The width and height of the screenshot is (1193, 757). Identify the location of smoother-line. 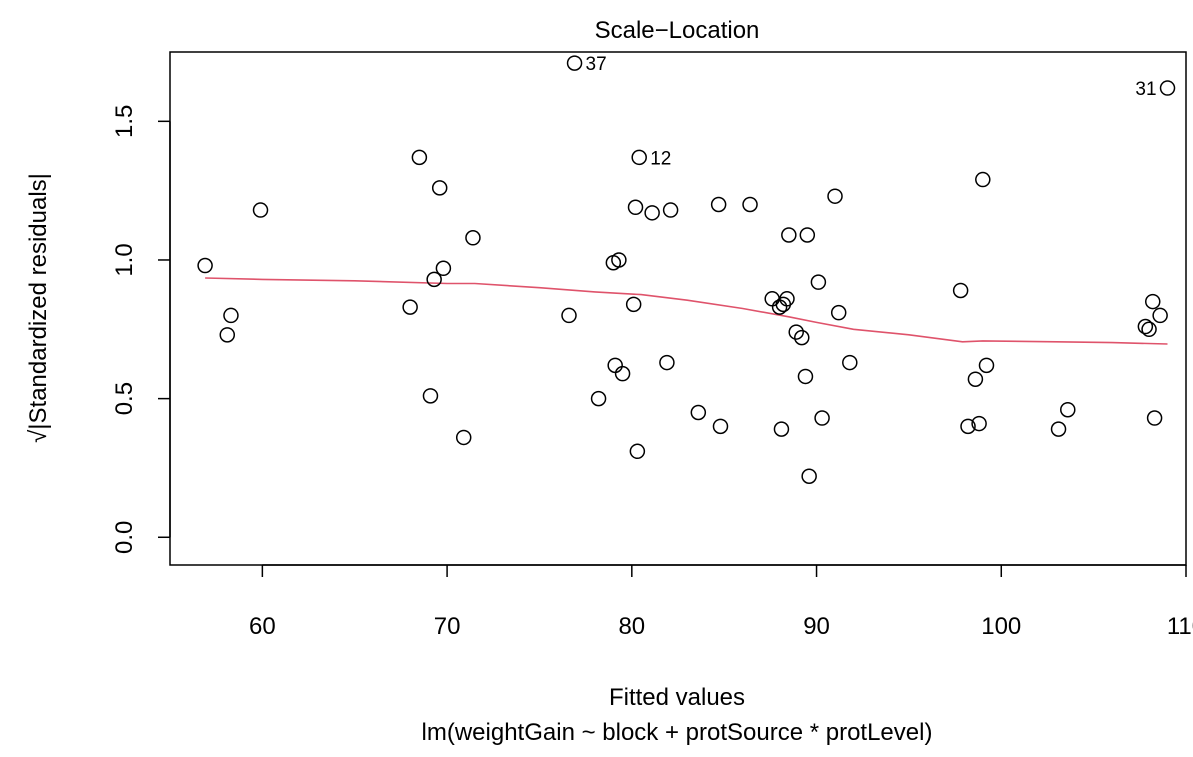
(686, 311).